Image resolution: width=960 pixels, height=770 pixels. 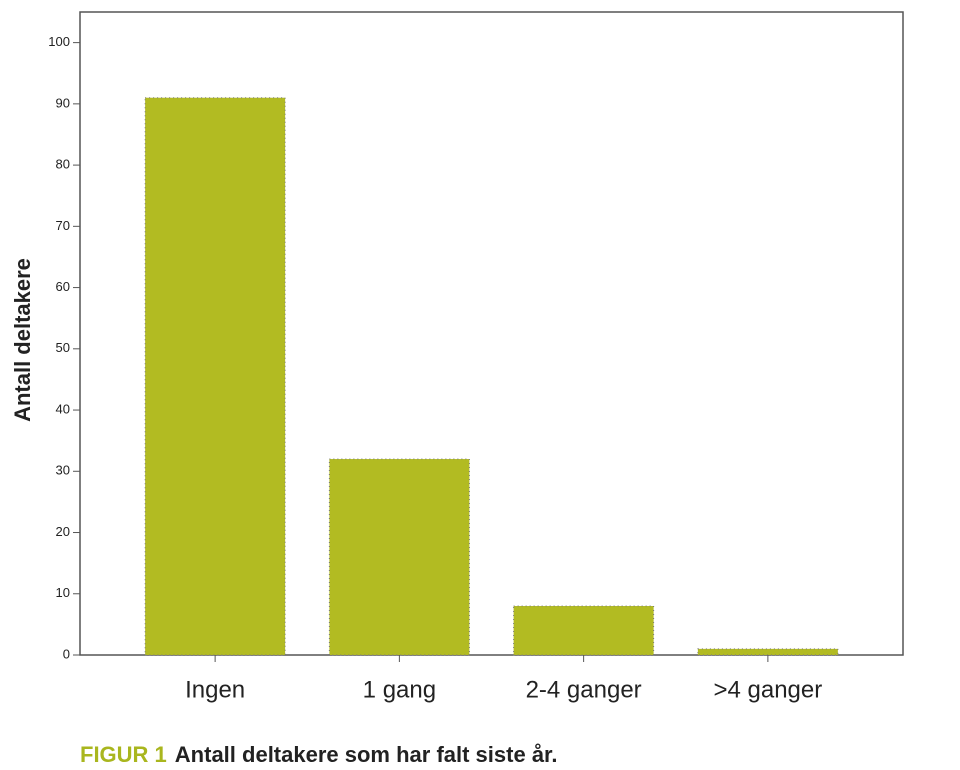 What do you see at coordinates (59, 41) in the screenshot?
I see `y-tick-label: 100` at bounding box center [59, 41].